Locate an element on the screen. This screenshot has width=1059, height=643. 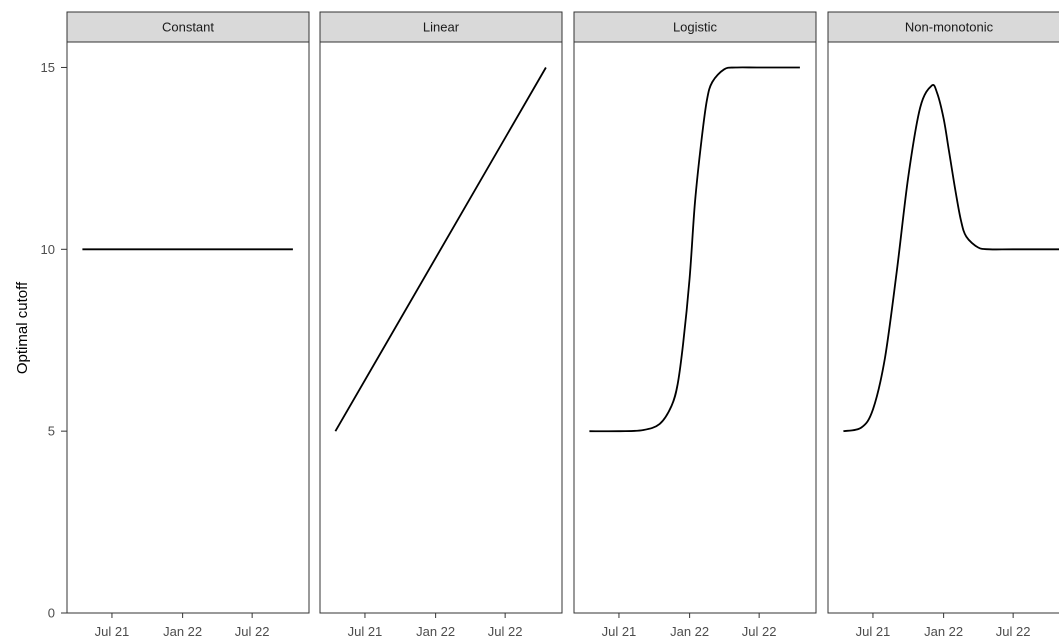
y-tick-label: 5 is located at coordinates (51, 431).